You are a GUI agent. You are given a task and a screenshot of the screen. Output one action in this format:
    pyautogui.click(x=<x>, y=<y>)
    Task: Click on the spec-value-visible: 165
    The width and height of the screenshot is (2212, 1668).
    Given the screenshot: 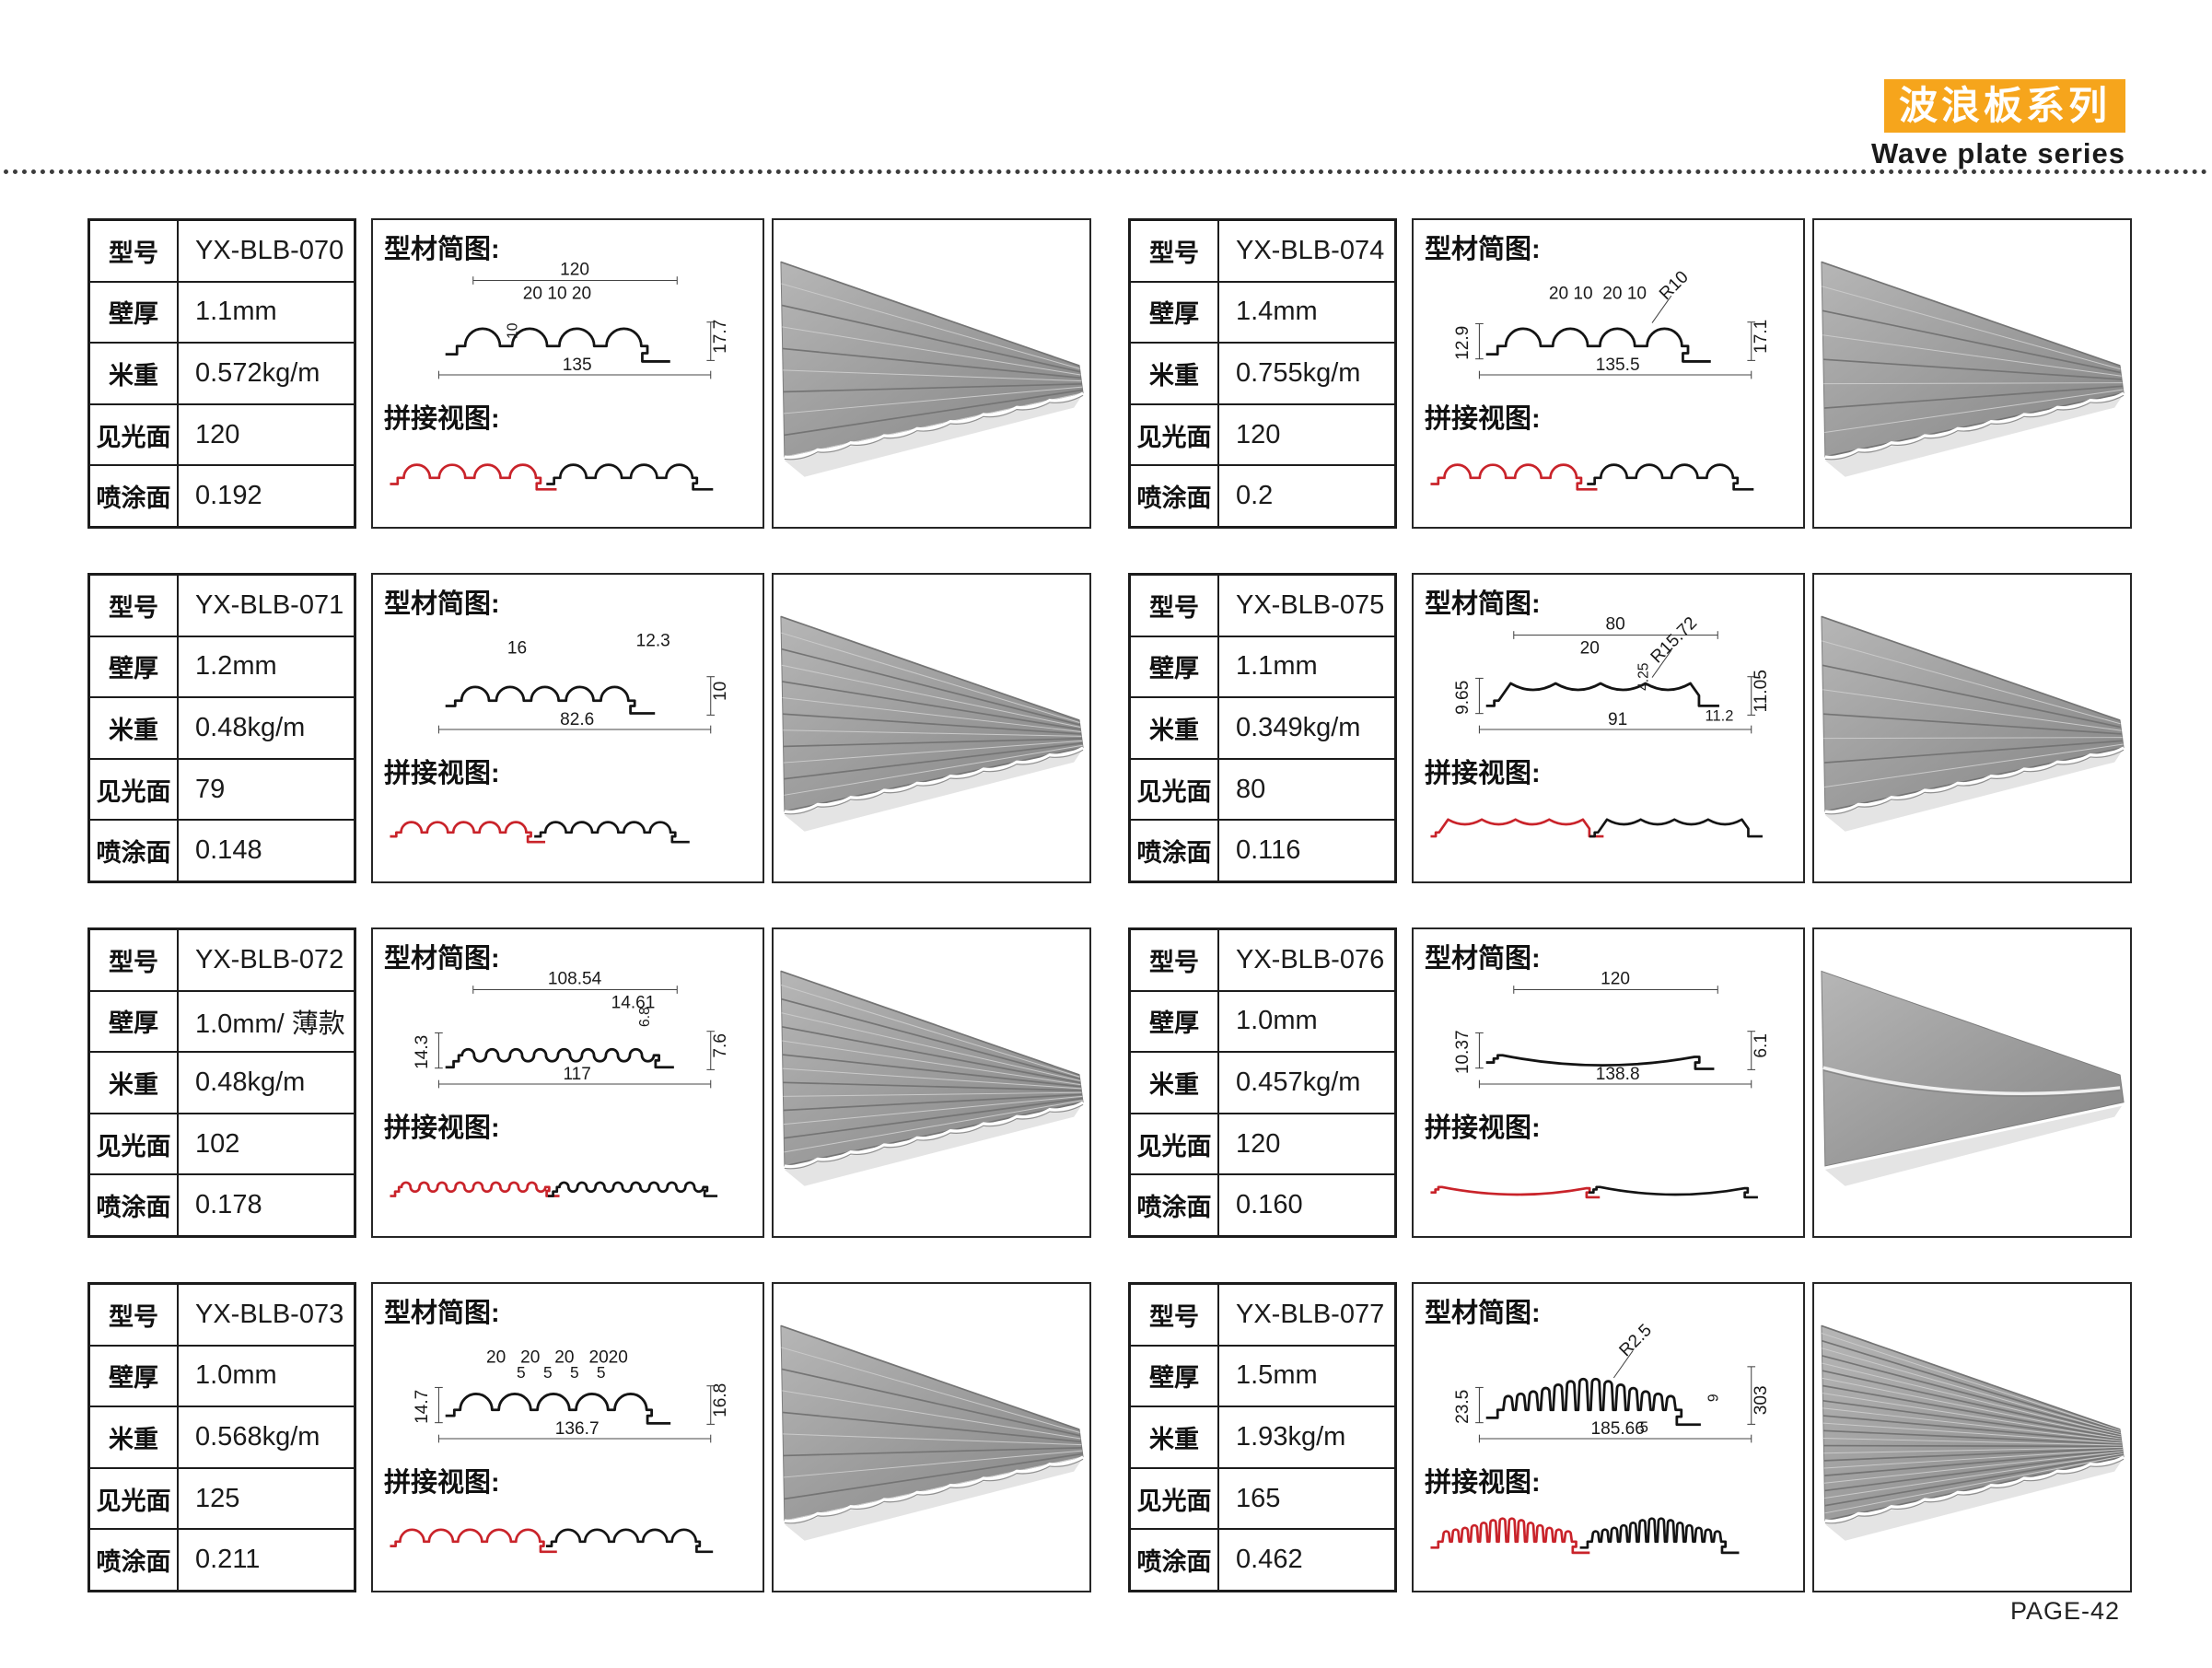 What is the action you would take?
    pyautogui.click(x=1258, y=1498)
    